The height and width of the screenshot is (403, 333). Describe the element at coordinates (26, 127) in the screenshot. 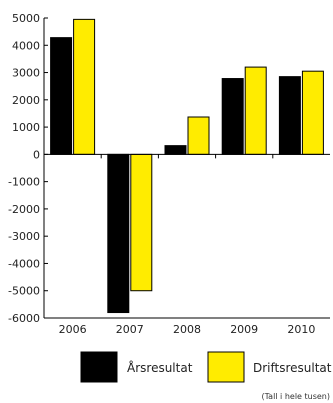

I see `y-tick-label: 1000` at that location.